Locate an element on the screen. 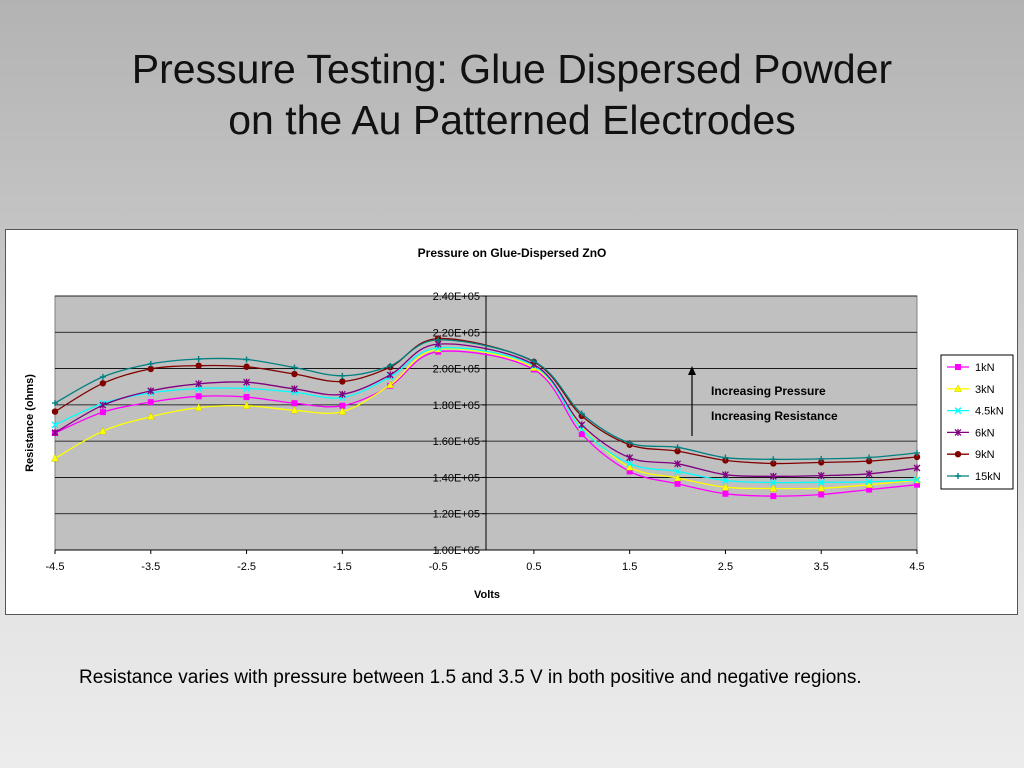 The width and height of the screenshot is (1024, 768). legend-marker-6kN is located at coordinates (958, 432).